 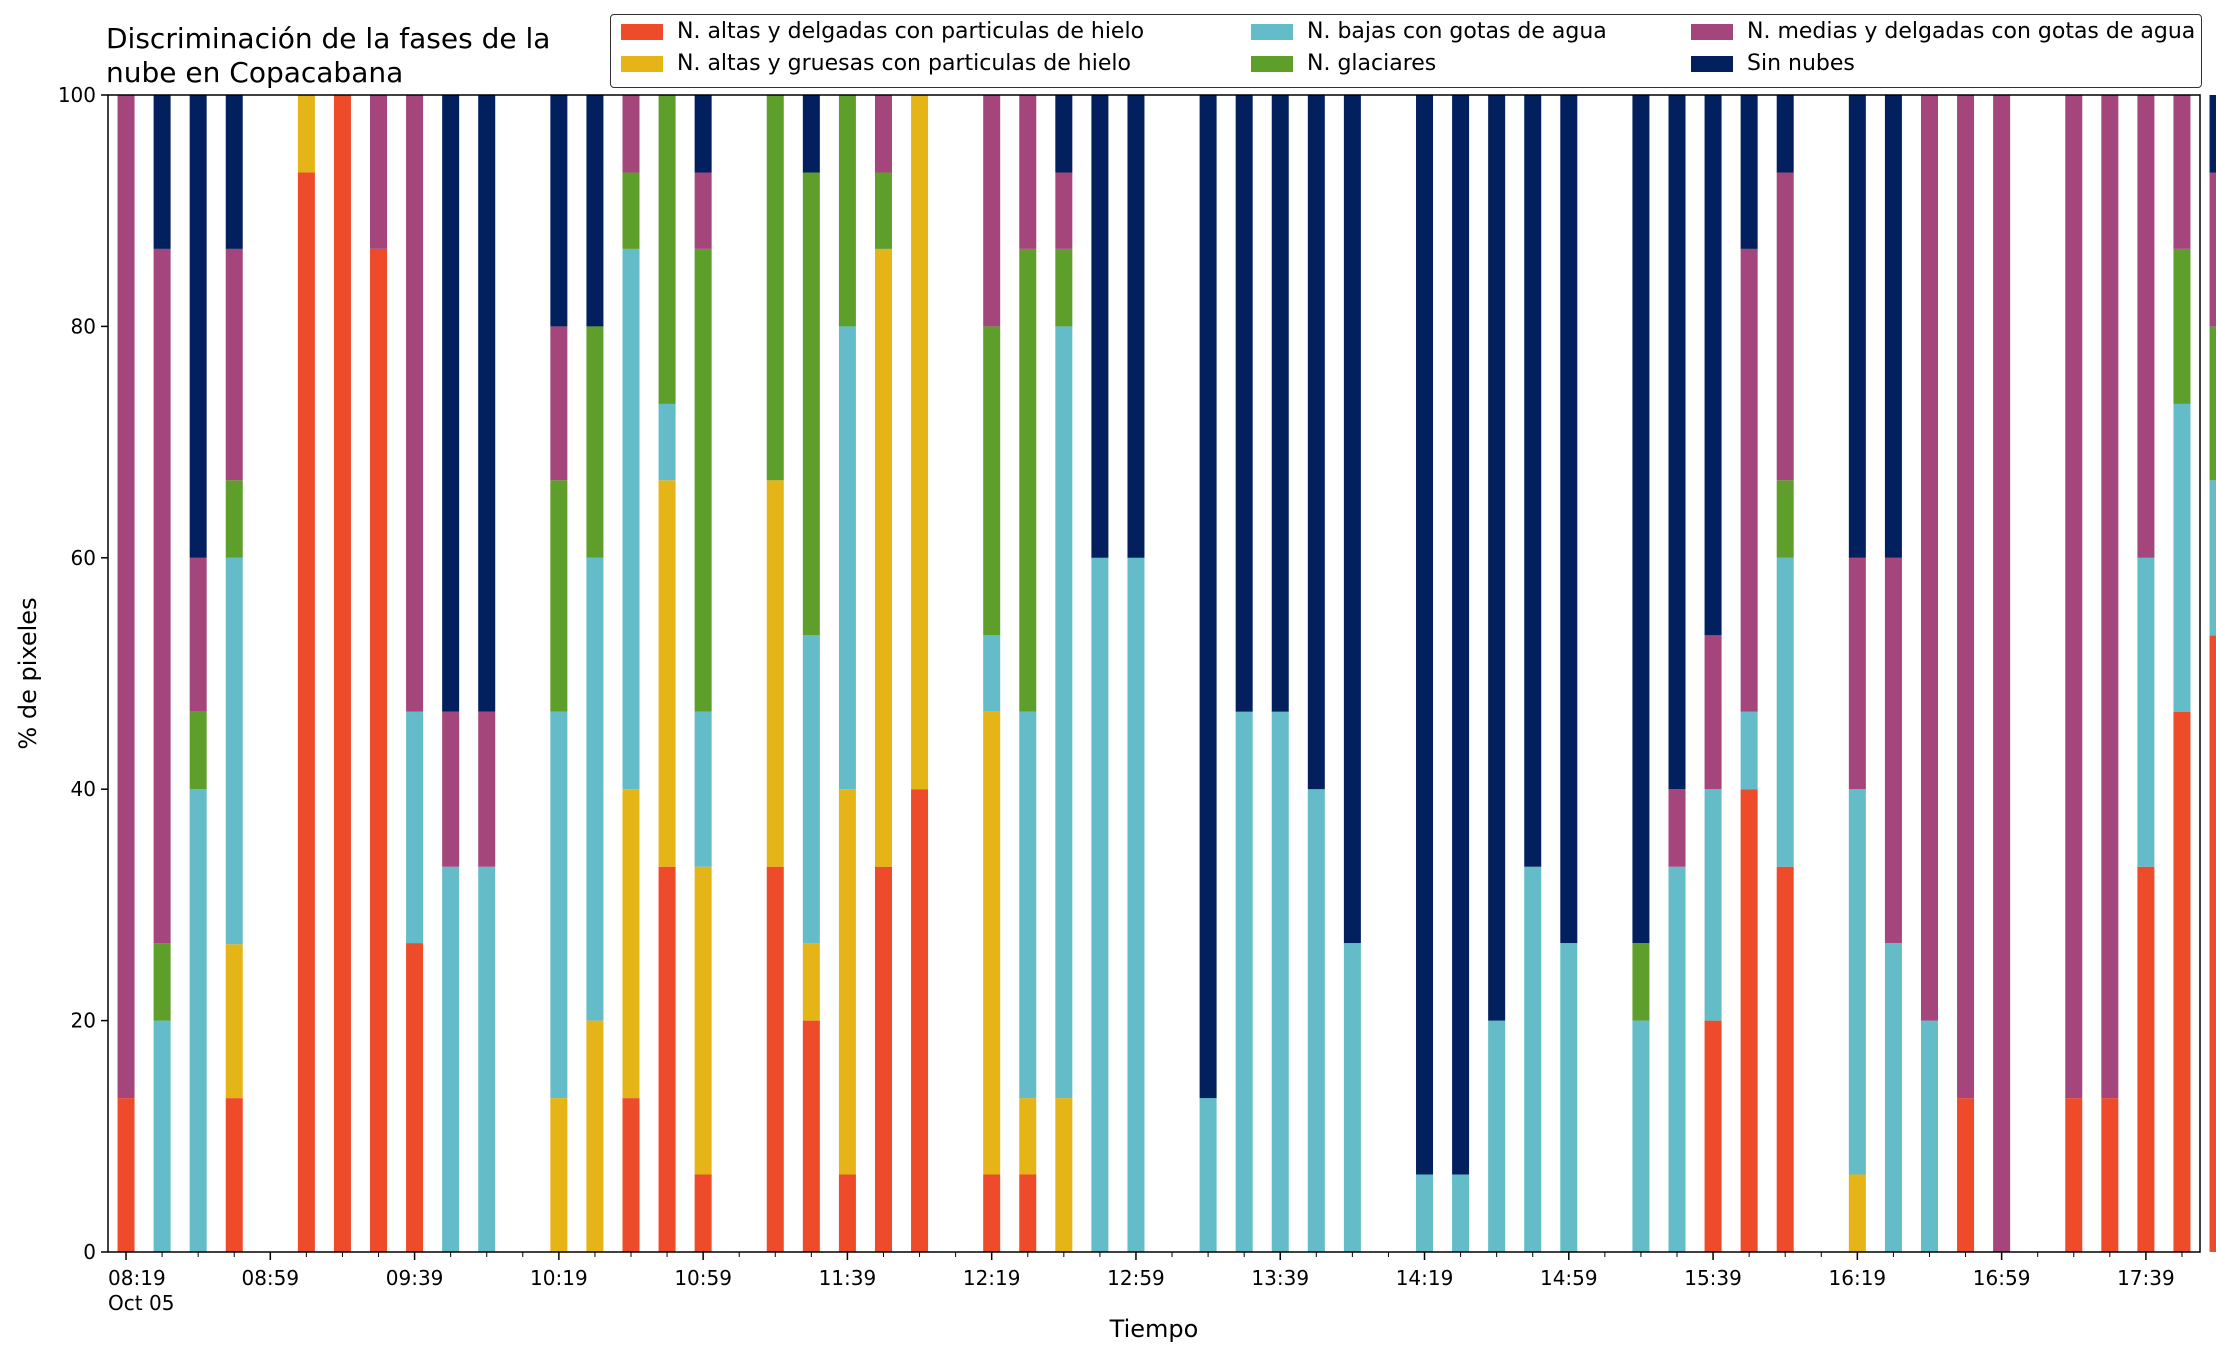 I want to click on x-tick-label: 16:59, so click(x=2002, y=1278).